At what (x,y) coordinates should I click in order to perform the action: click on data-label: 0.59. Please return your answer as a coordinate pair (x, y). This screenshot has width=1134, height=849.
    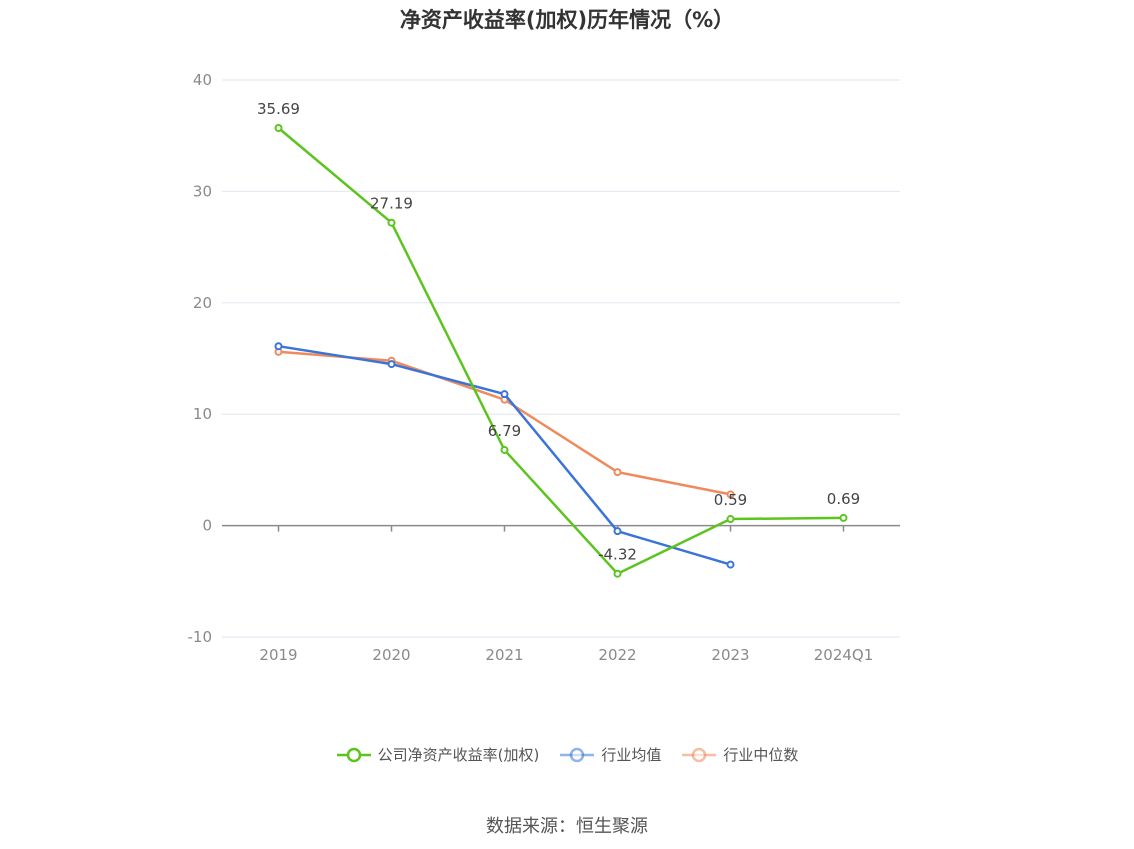
    Looking at the image, I should click on (730, 500).